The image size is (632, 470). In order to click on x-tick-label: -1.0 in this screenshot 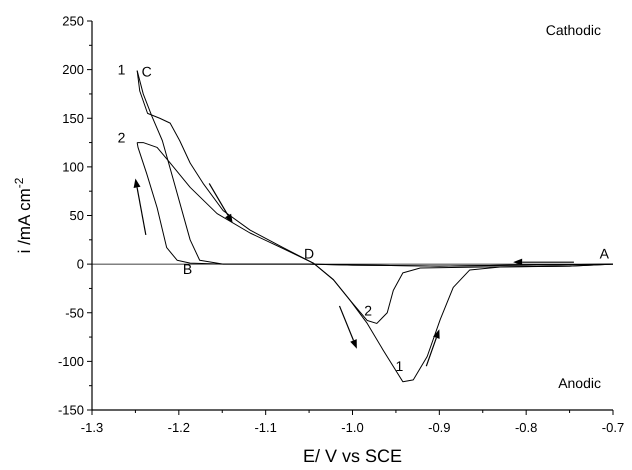, I will do `click(352, 427)`.